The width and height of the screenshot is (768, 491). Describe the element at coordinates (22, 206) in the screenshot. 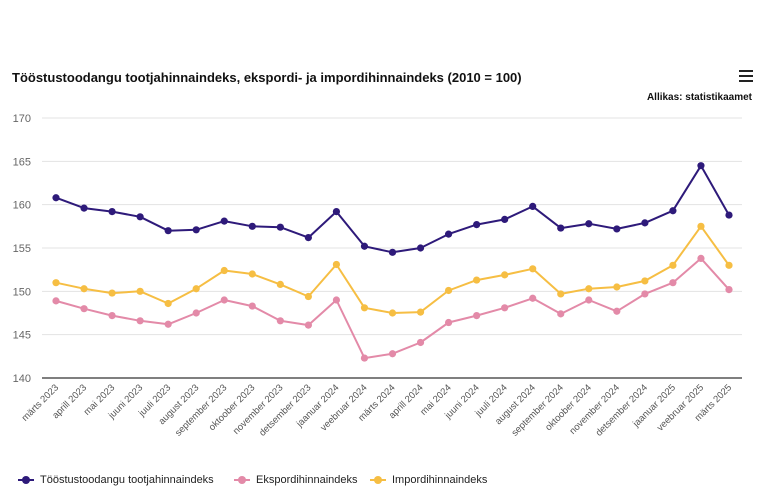

I see `y-tick-label: 160` at that location.